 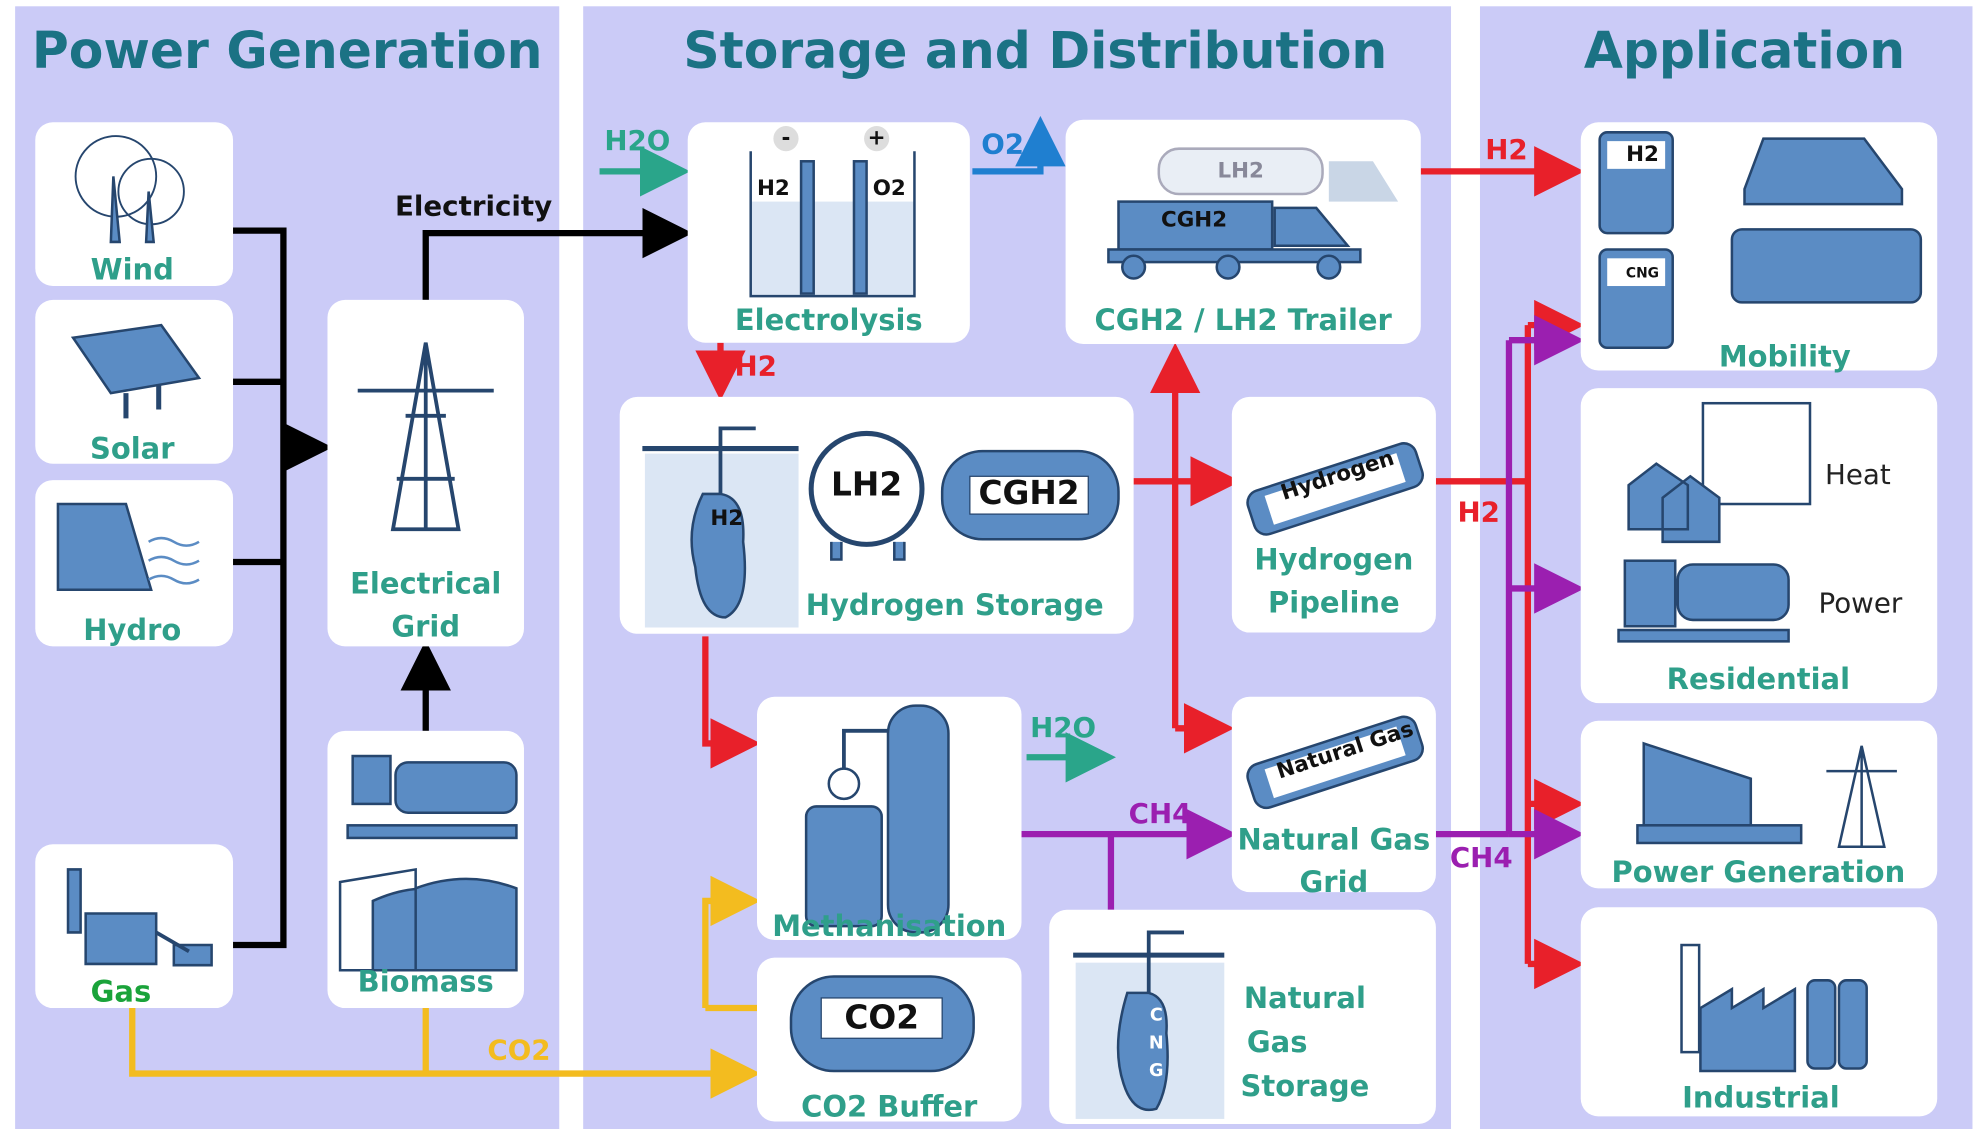 What do you see at coordinates (1861, 602) in the screenshot?
I see `use-label: Power` at bounding box center [1861, 602].